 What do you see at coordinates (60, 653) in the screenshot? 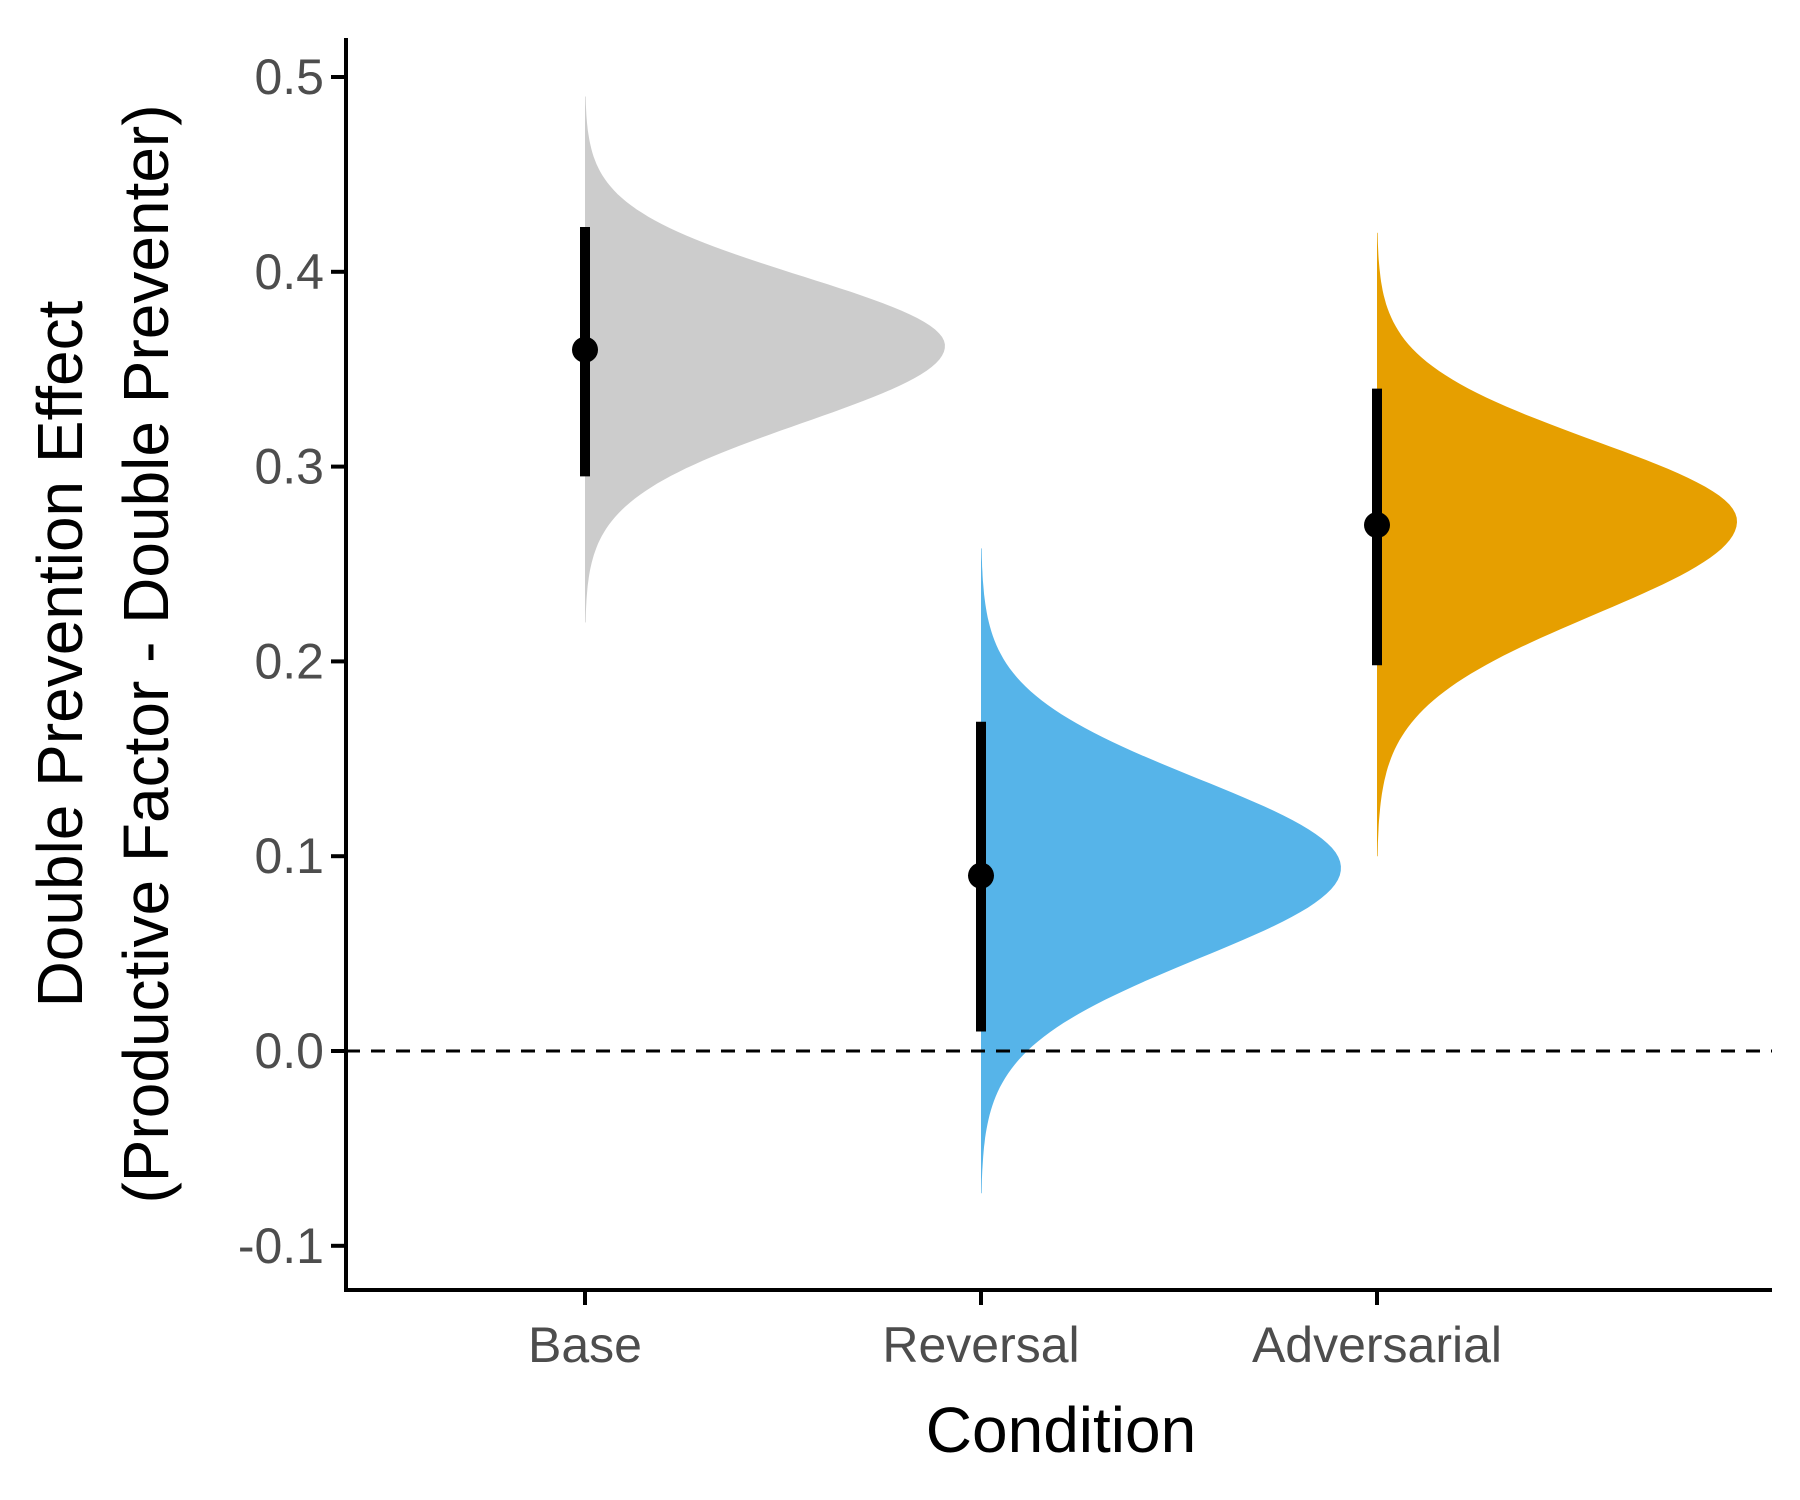
I see `y-axis-title-line1: Double Prevention Effect` at bounding box center [60, 653].